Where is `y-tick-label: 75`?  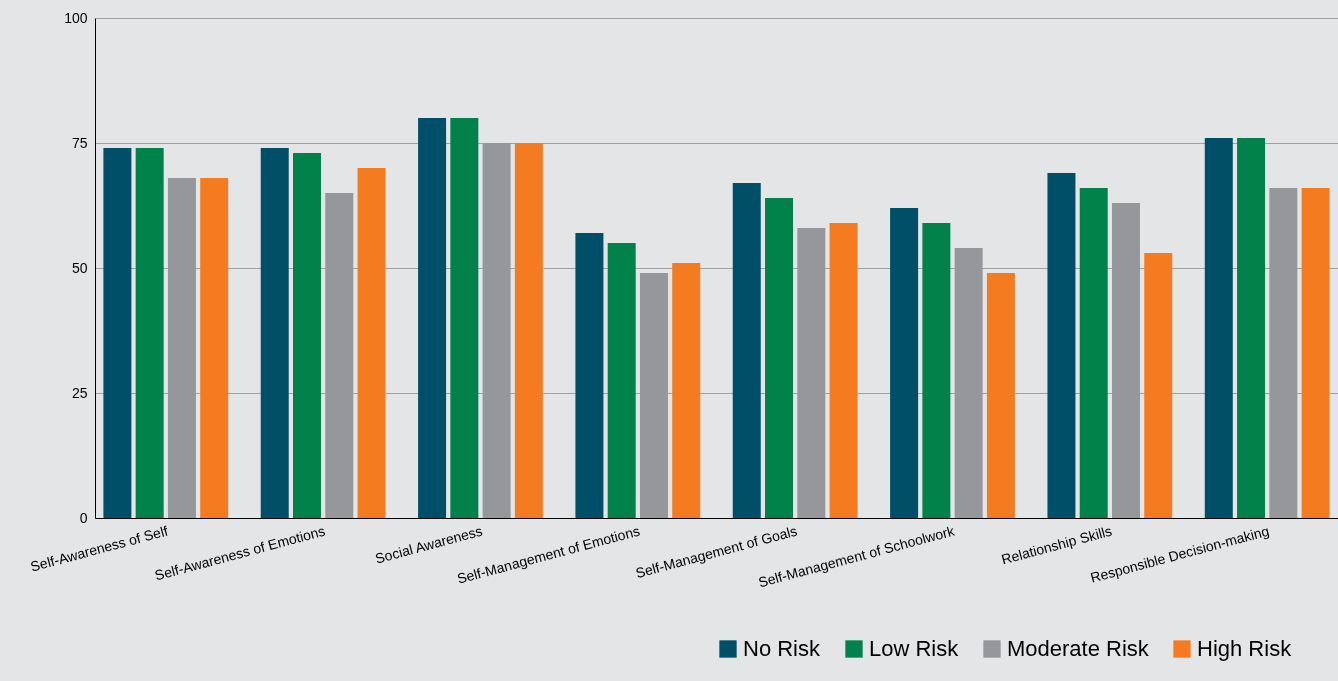
y-tick-label: 75 is located at coordinates (79, 142).